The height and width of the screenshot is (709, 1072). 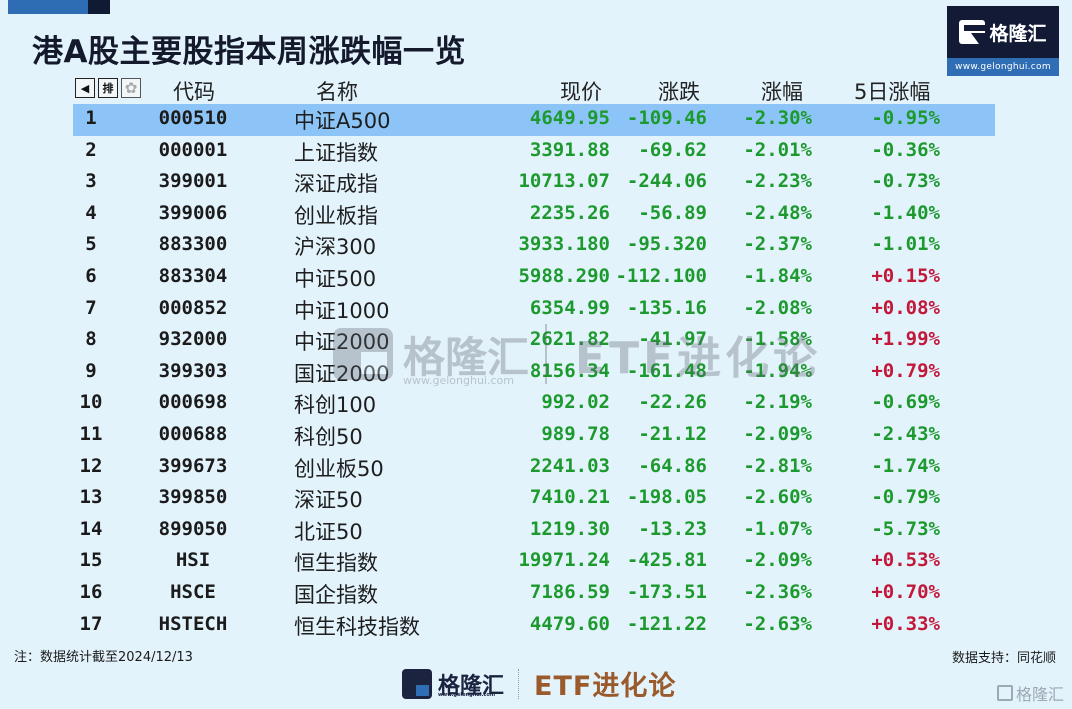 I want to click on column-header-pct5d: 5日涨幅, so click(x=892, y=92).